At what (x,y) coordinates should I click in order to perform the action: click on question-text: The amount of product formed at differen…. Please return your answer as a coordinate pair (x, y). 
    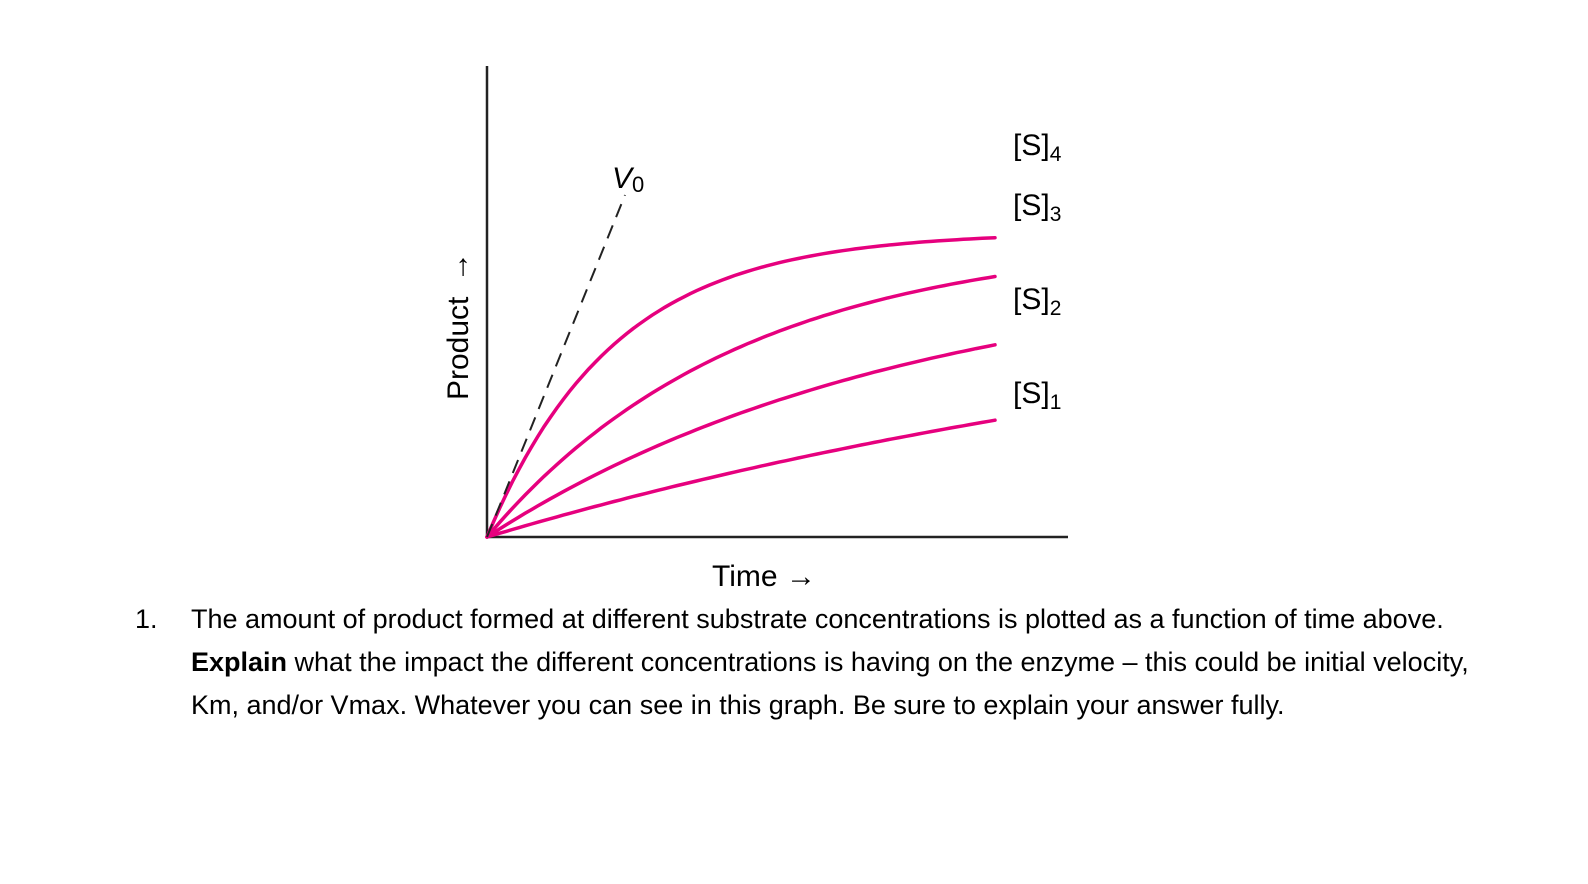
    Looking at the image, I should click on (841, 662).